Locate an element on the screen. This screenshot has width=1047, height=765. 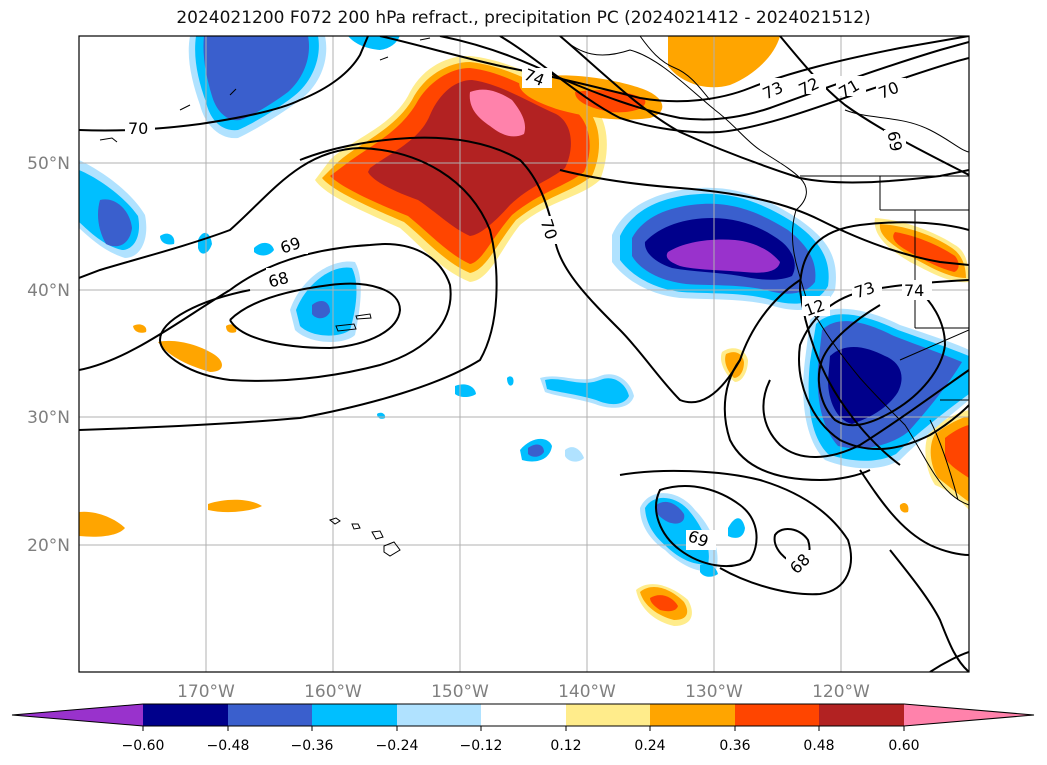
latitude-labels: 50°N 40°N 30°N 20°N is located at coordinates (48, 355).